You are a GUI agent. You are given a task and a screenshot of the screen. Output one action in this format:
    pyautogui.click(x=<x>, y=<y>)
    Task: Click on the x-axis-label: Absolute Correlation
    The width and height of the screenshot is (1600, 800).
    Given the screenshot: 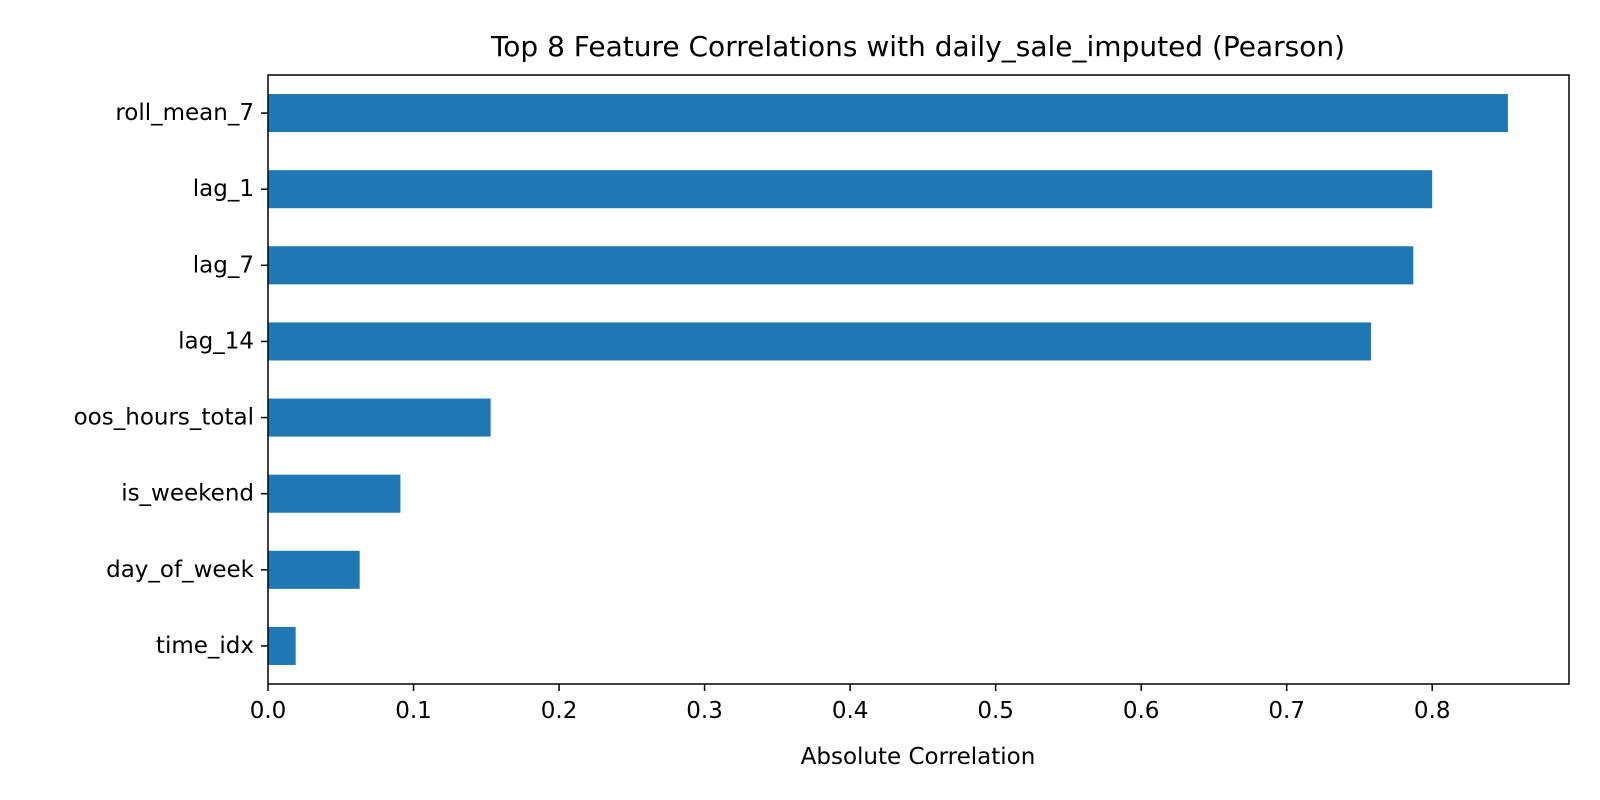 What is the action you would take?
    pyautogui.click(x=918, y=757)
    